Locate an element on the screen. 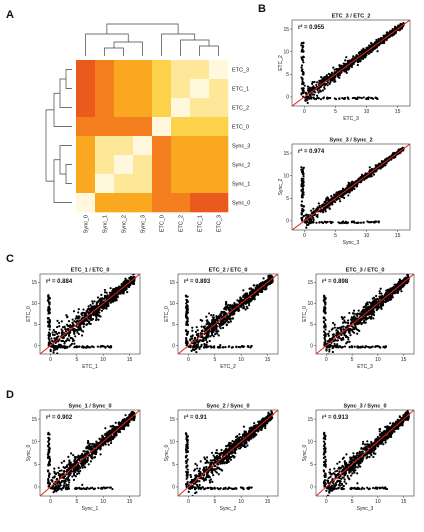 The image size is (424, 532). x-tick-label: 10 is located at coordinates (367, 112).